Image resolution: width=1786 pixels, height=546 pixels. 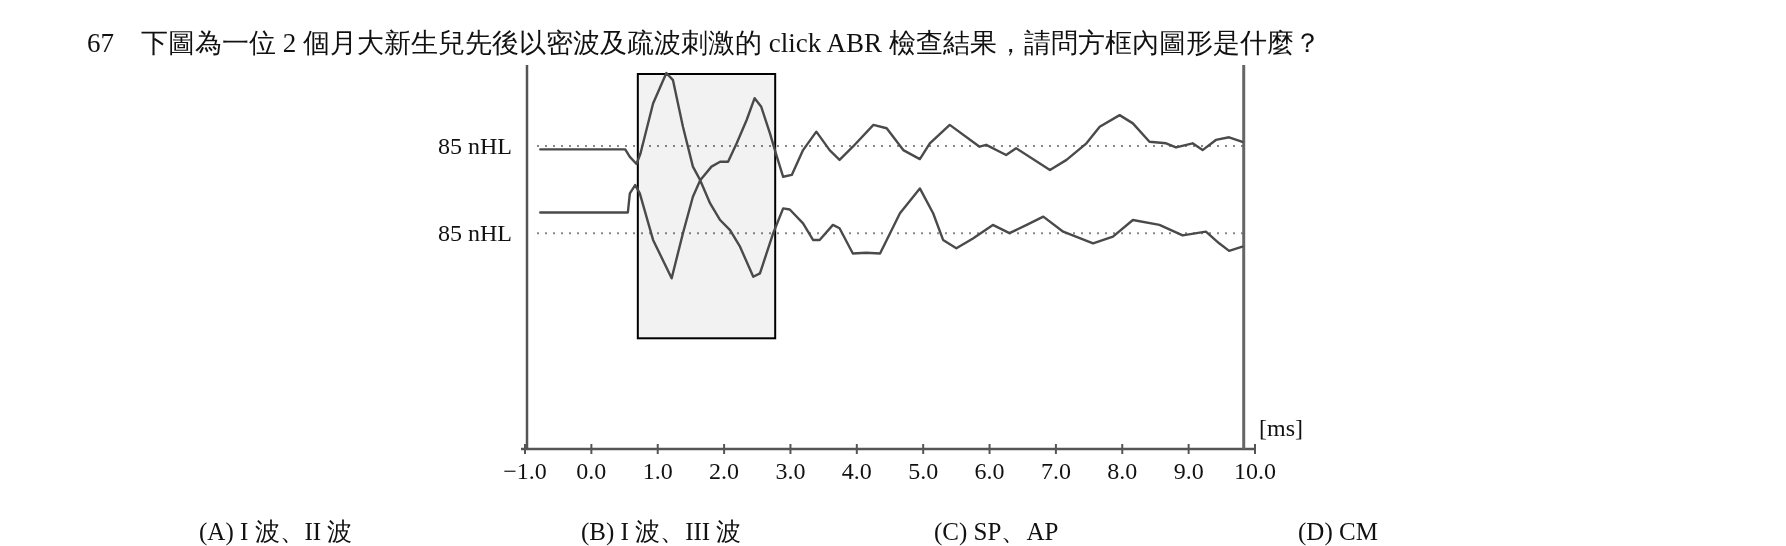 What do you see at coordinates (276, 531) in the screenshot?
I see `annotation: (A) I 波、II 波` at bounding box center [276, 531].